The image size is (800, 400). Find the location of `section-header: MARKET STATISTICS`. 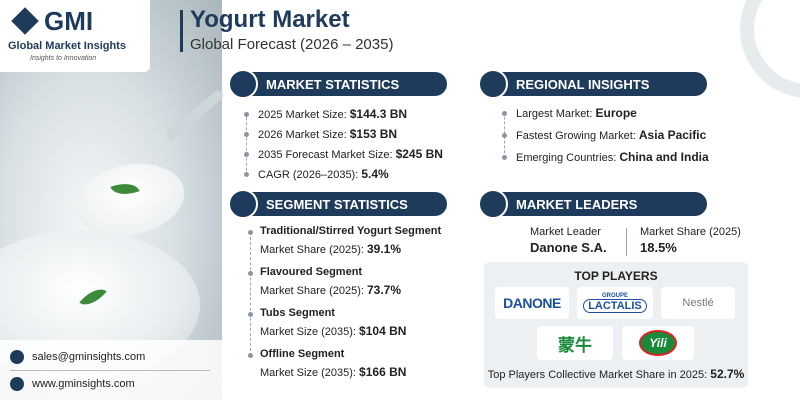

section-header: MARKET STATISTICS is located at coordinates (337, 84).